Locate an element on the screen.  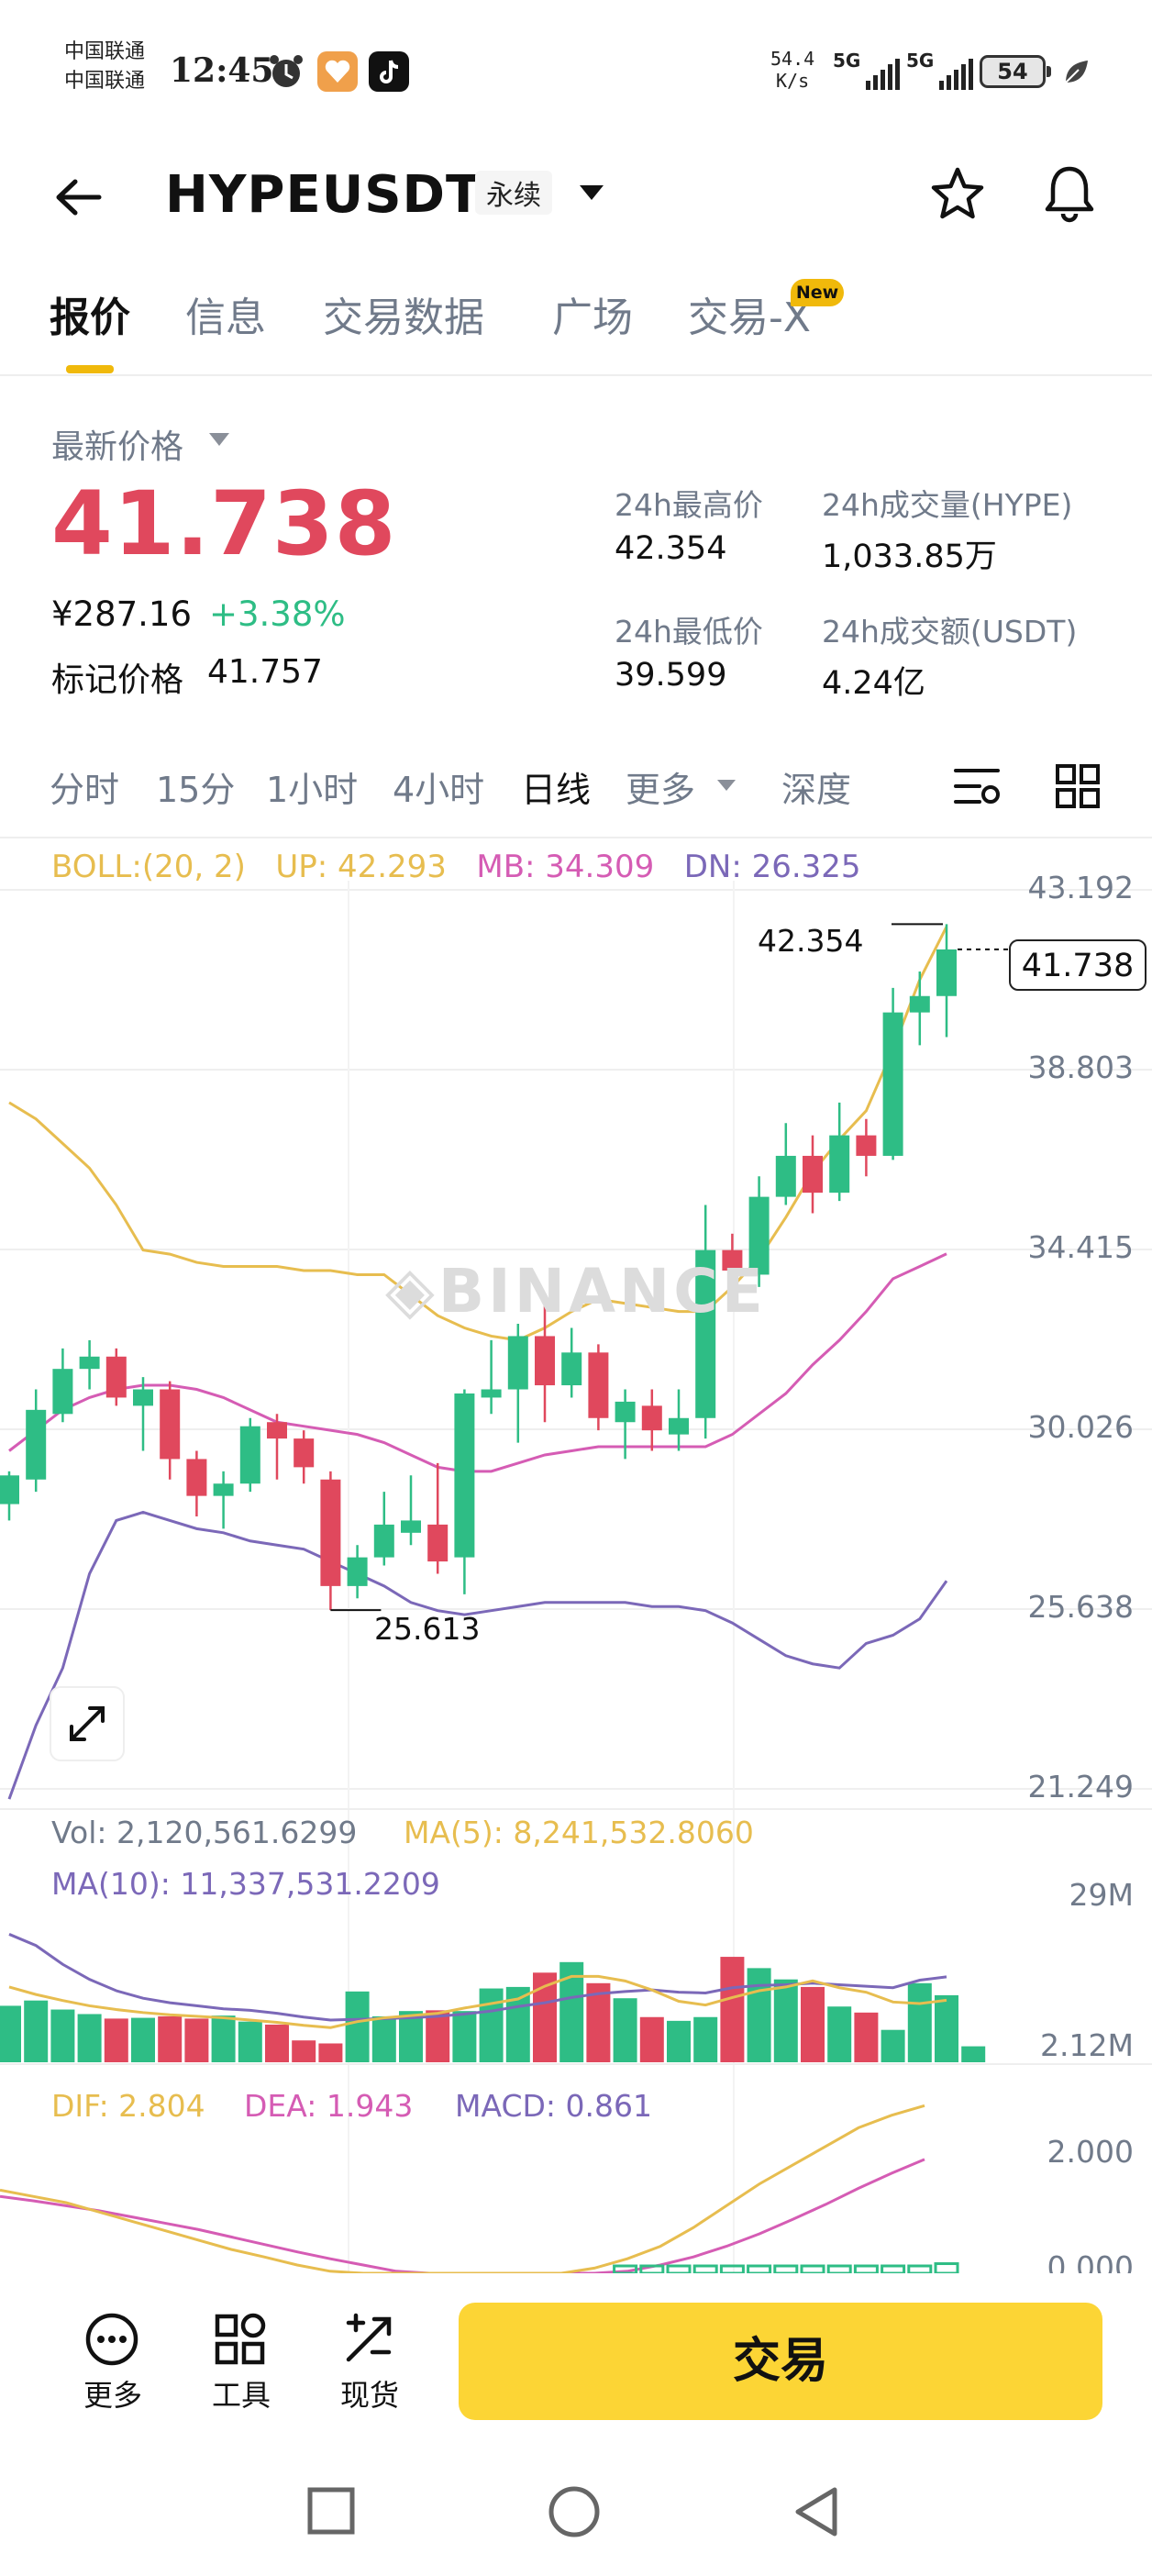
more-button-label: 更多 is located at coordinates (112, 2395).